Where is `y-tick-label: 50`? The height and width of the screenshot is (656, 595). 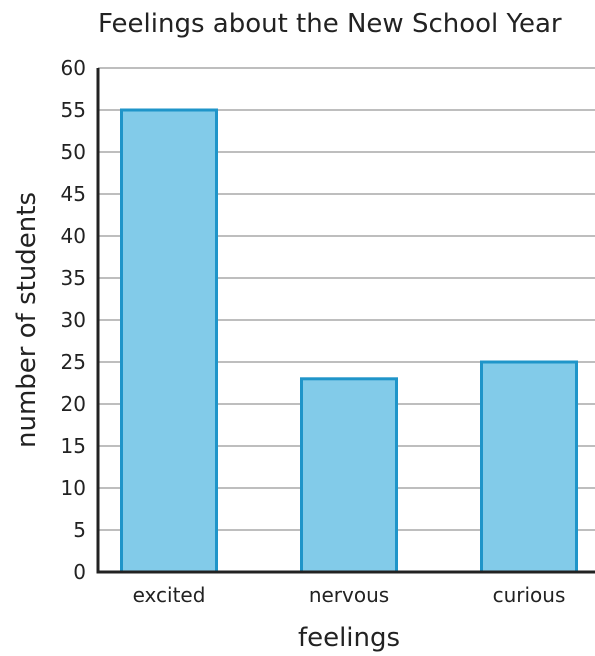 y-tick-label: 50 is located at coordinates (73, 152).